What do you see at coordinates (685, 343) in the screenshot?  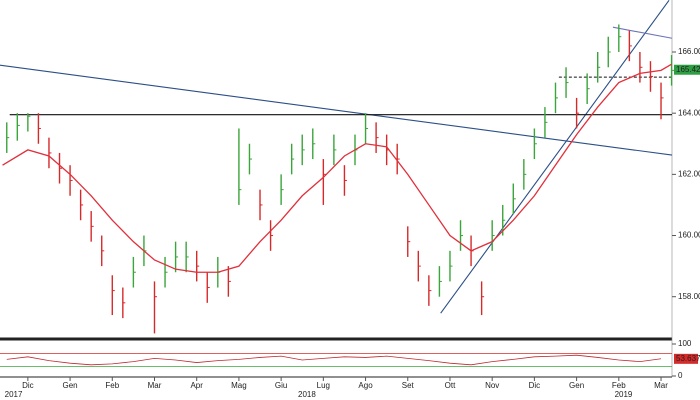 I see `rsi-tick-label: 100` at bounding box center [685, 343].